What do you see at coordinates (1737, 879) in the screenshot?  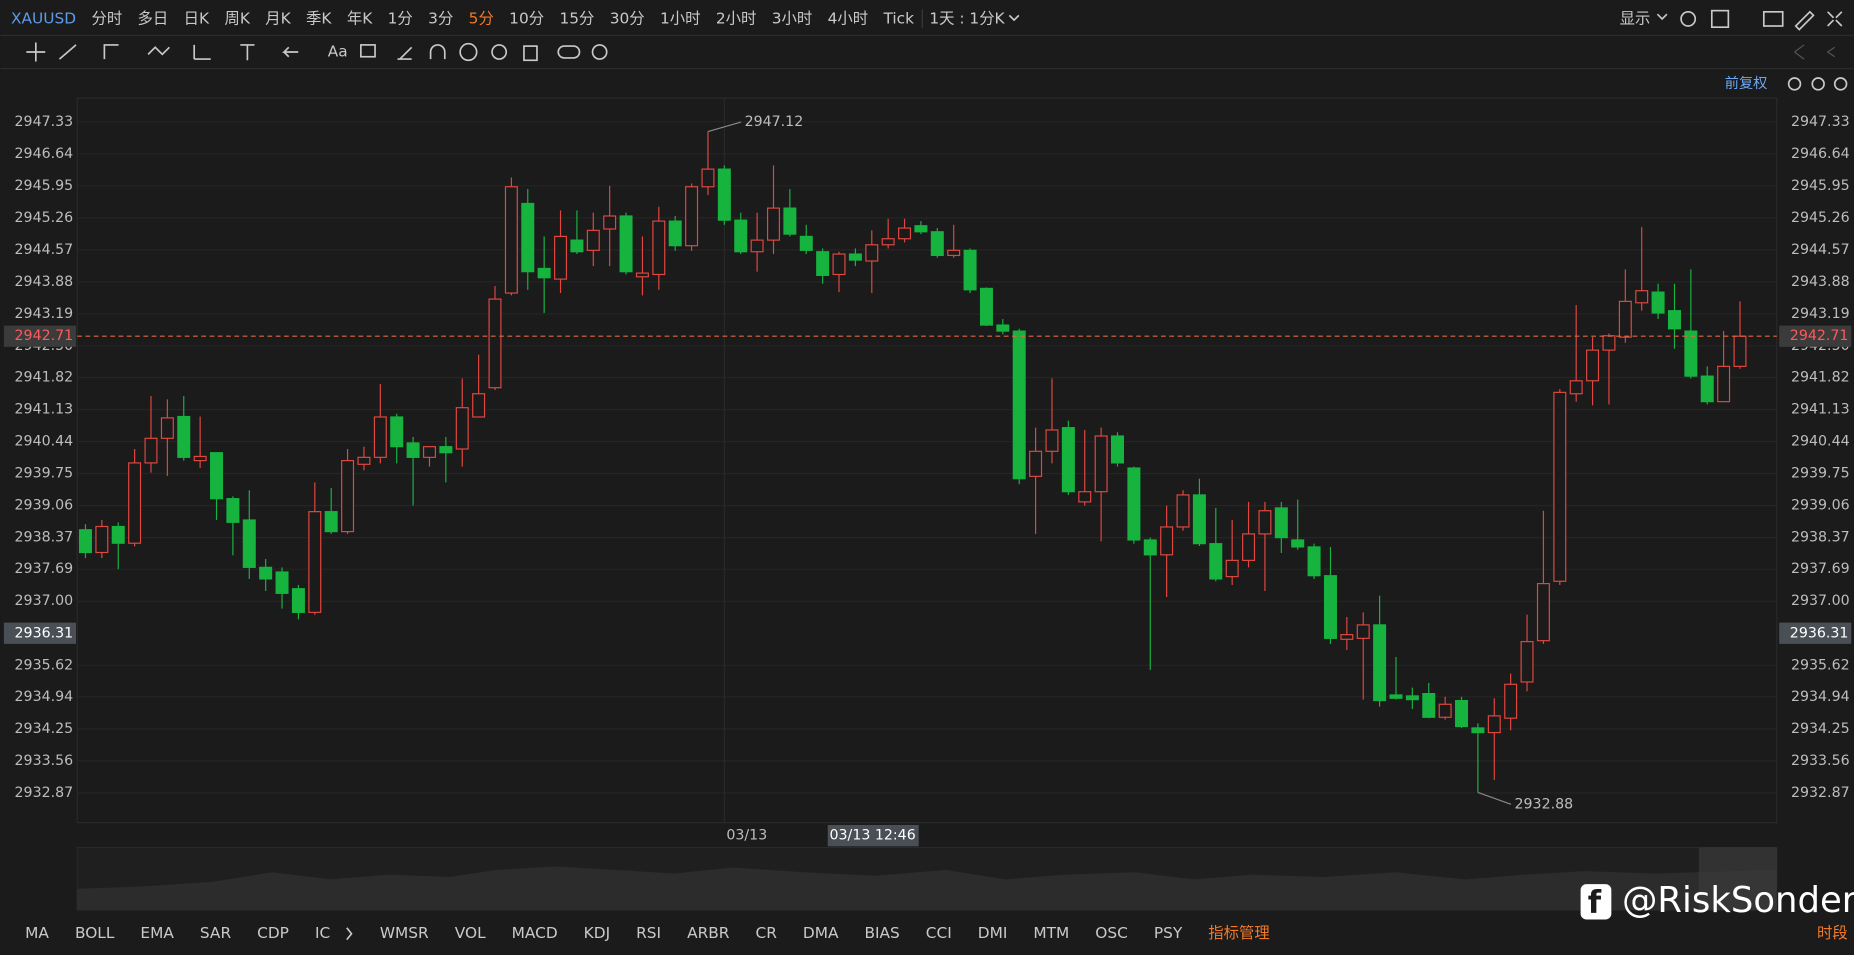 I see `navigator-window` at bounding box center [1737, 879].